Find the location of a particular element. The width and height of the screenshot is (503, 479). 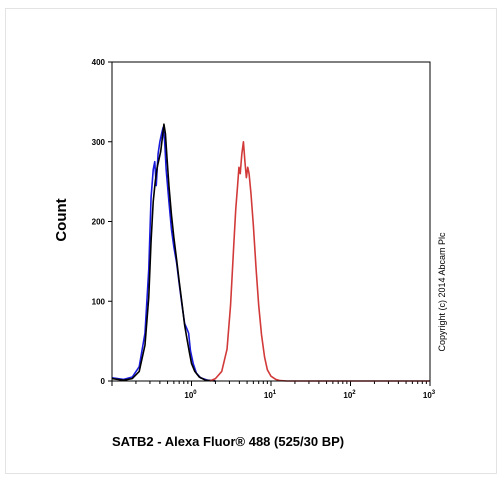

x-tick-exponent: 1 is located at coordinates (275, 393).